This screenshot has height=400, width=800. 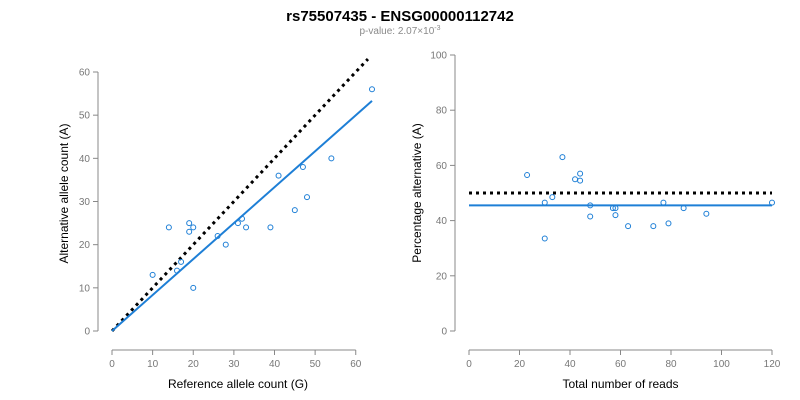 What do you see at coordinates (85, 288) in the screenshot?
I see `y-tick-label: 10` at bounding box center [85, 288].